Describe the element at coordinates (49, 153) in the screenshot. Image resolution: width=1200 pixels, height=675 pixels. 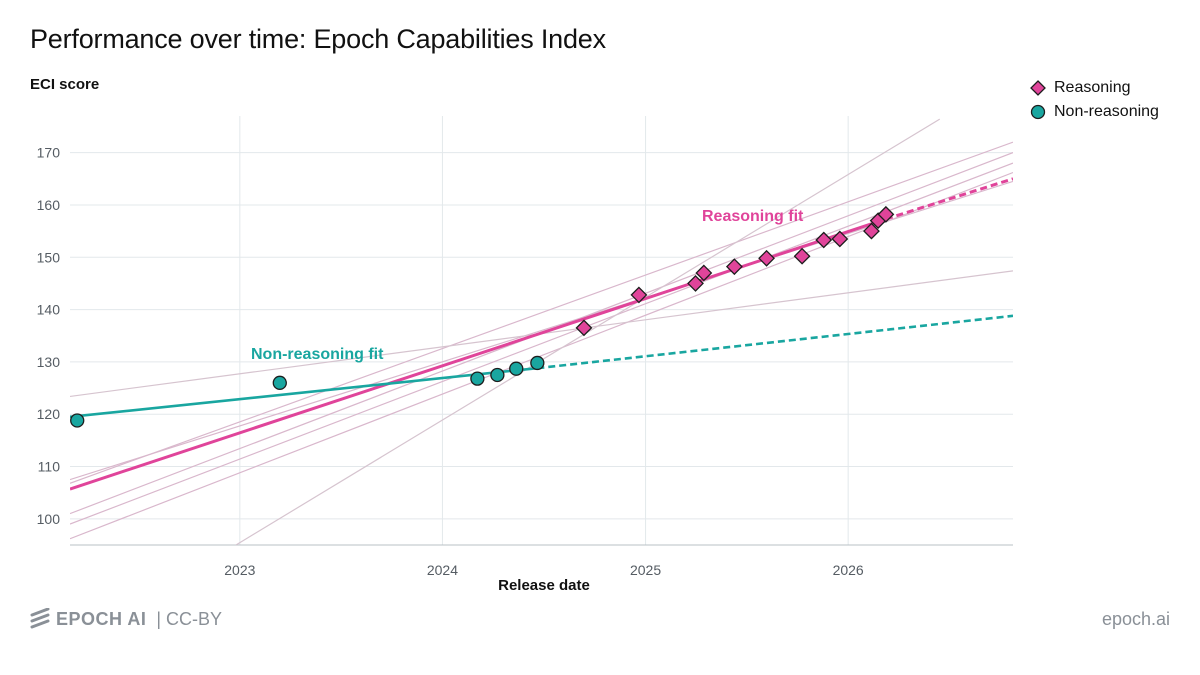
I see `y-tick-label: 170` at that location.